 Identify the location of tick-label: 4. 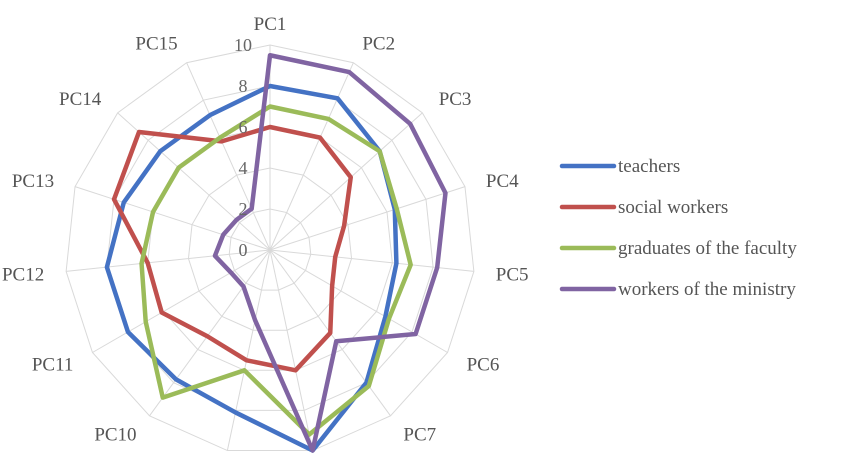
(243, 168).